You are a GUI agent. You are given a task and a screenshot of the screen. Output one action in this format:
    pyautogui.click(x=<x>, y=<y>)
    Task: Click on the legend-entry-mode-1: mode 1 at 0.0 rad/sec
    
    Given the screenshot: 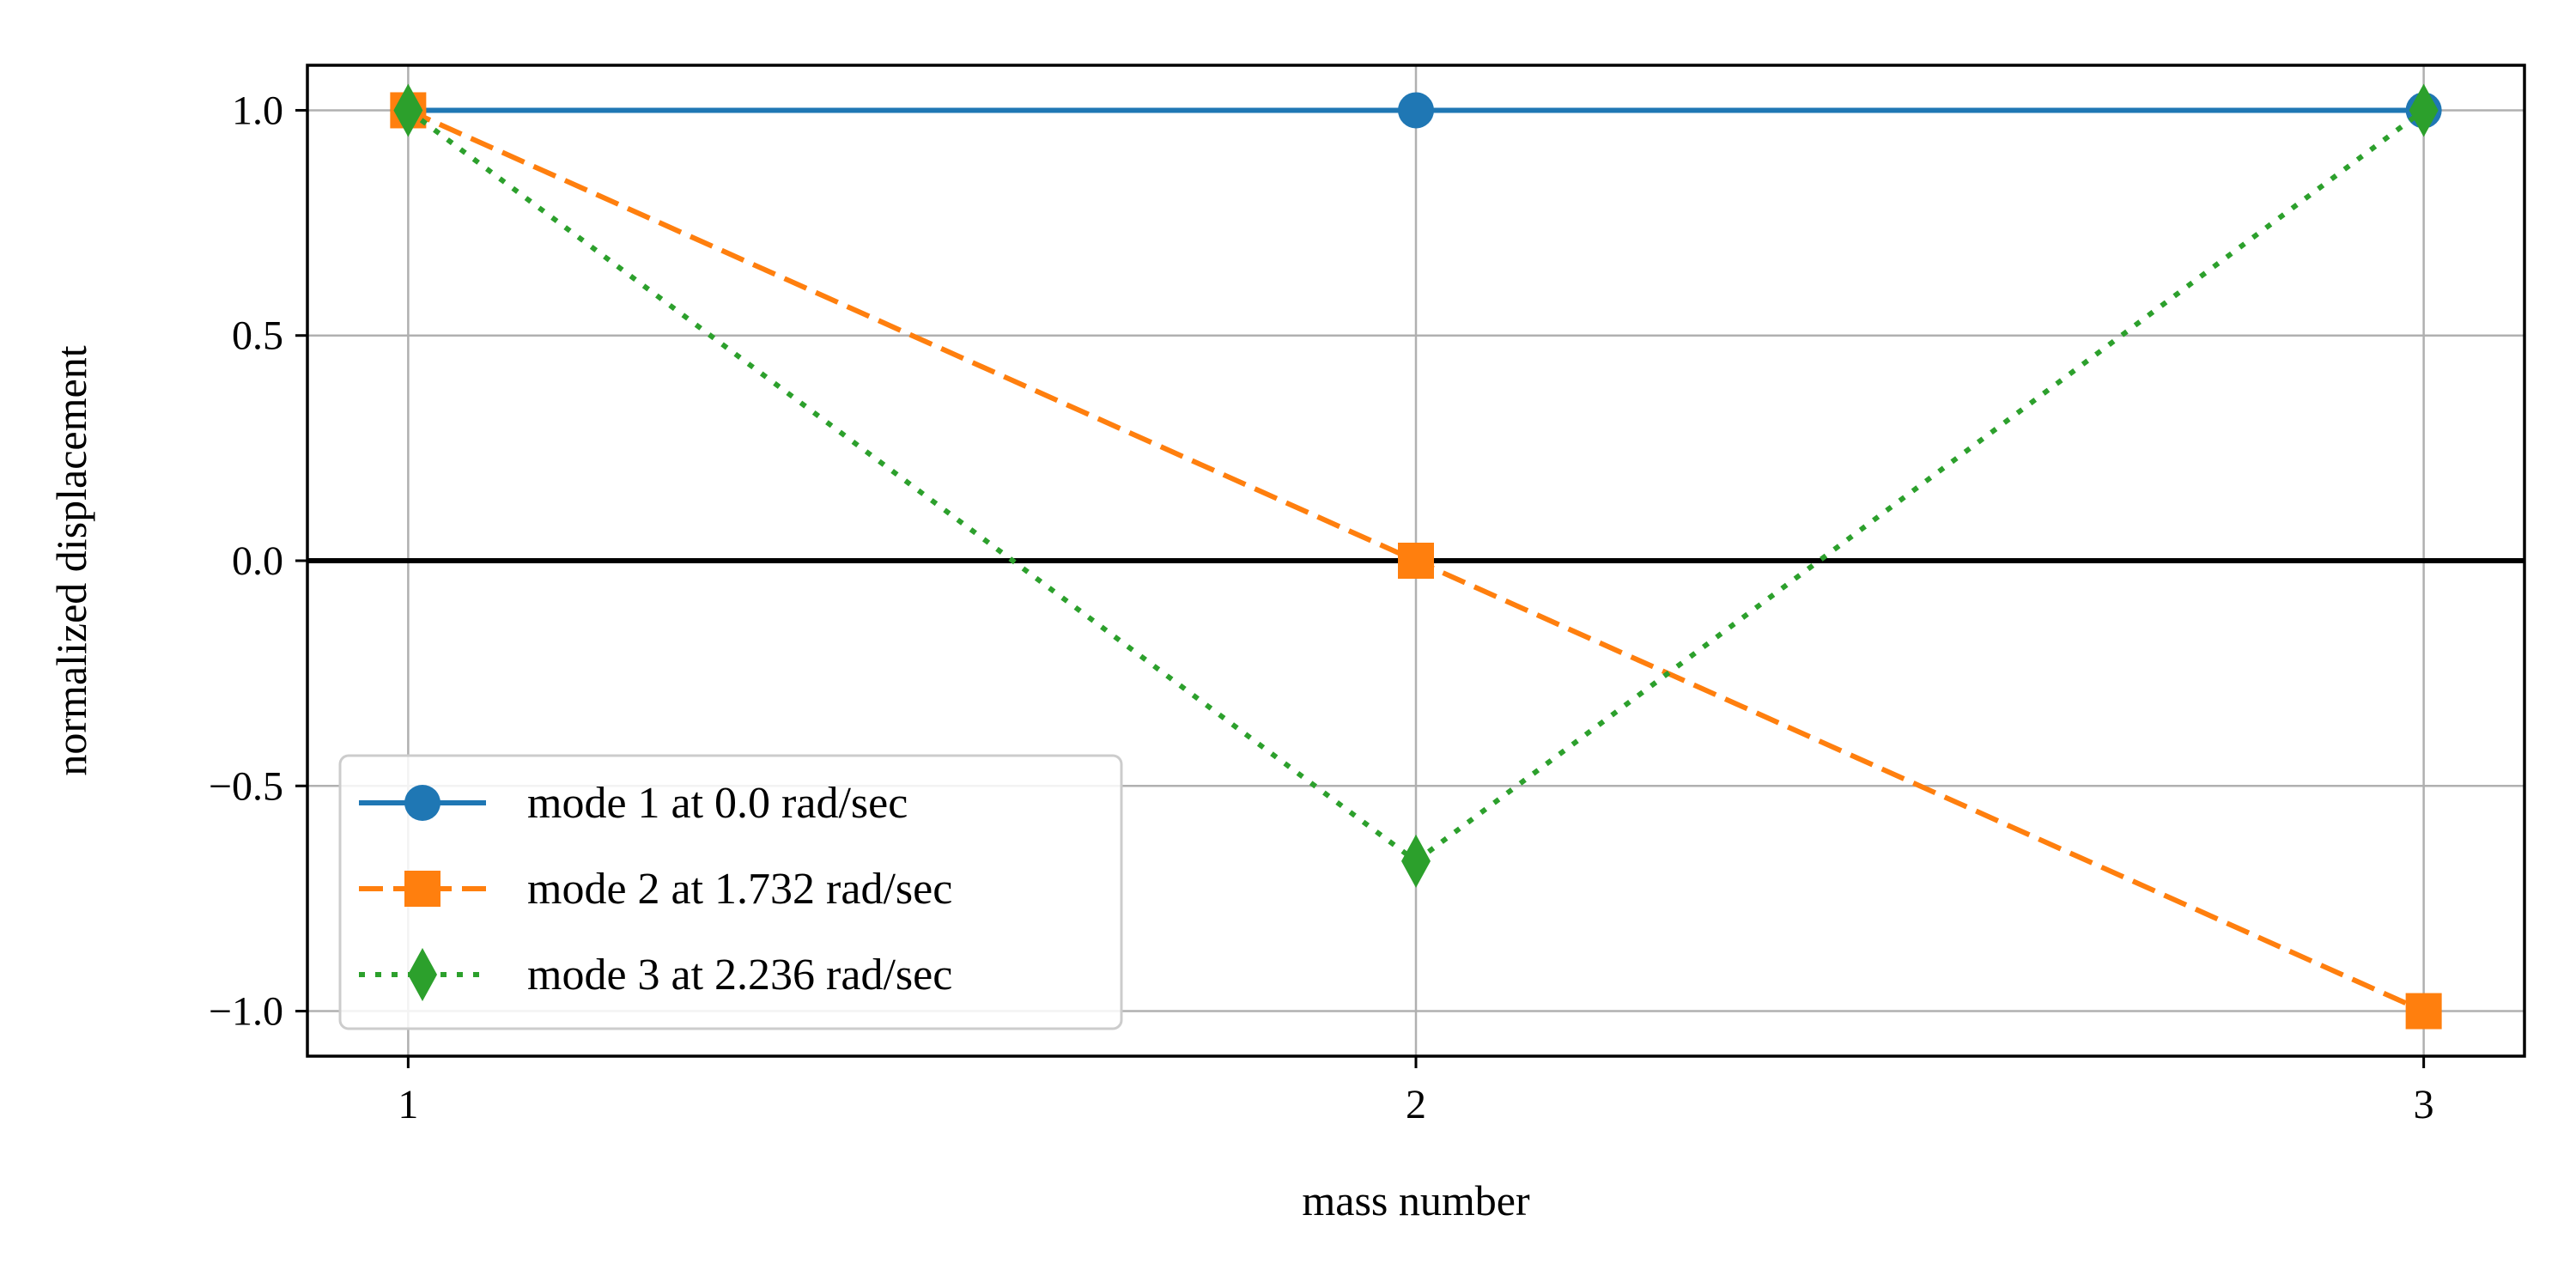 What is the action you would take?
    pyautogui.click(x=633, y=803)
    